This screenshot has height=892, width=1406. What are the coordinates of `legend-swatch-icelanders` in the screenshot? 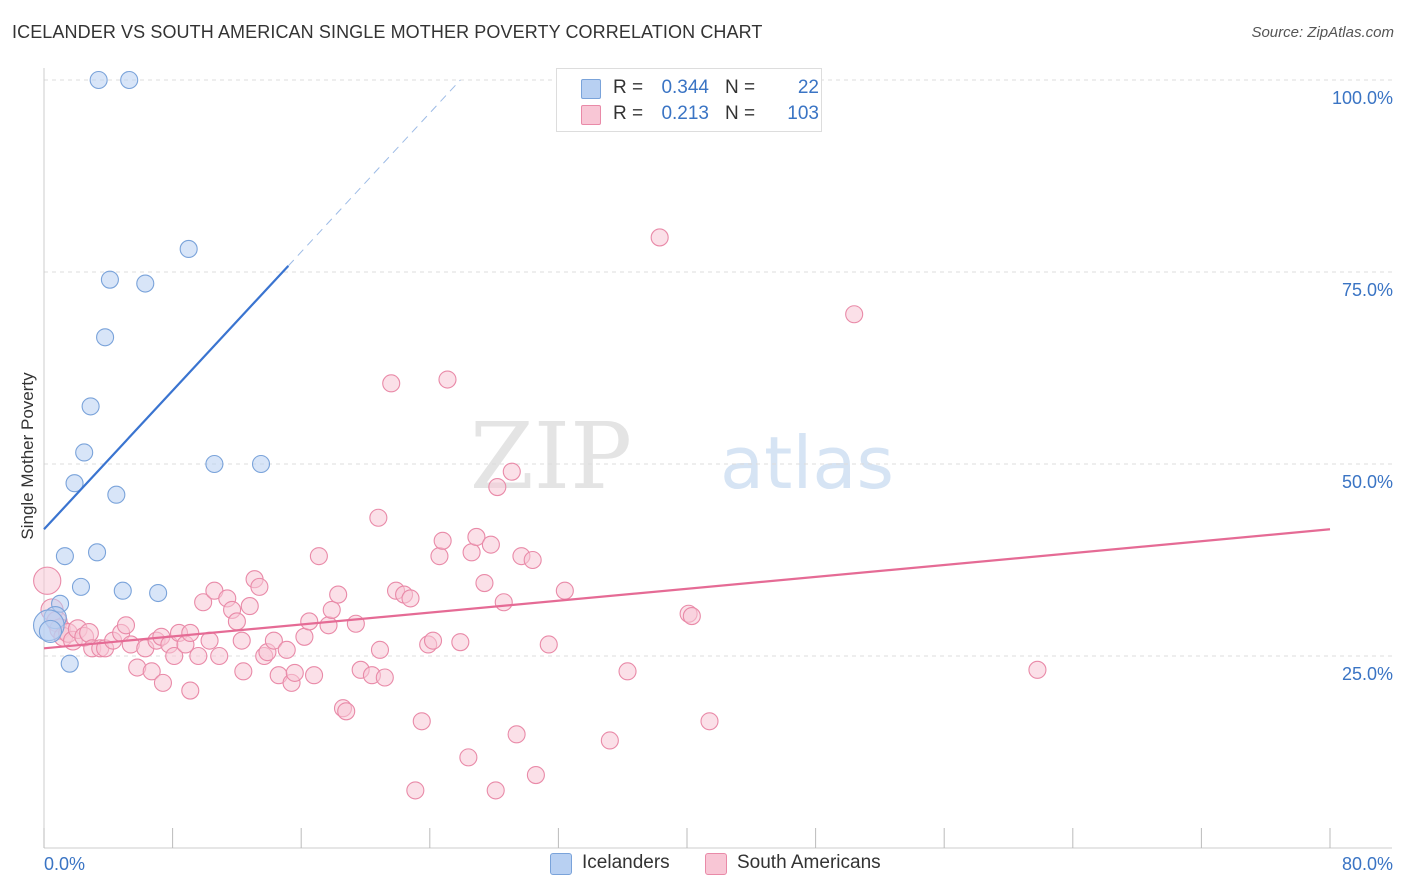 It's located at (591, 89).